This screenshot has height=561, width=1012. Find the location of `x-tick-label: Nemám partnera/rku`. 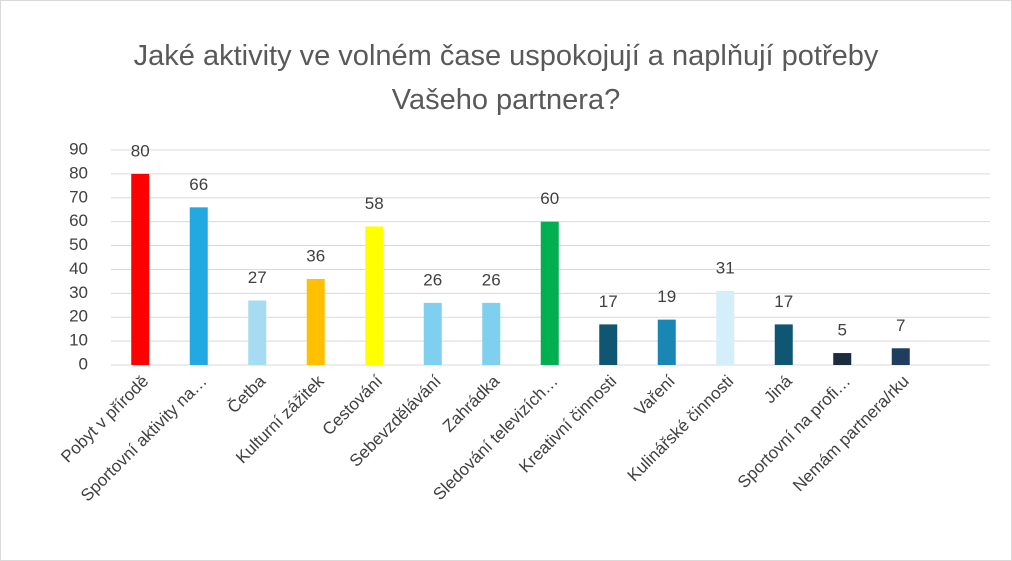

x-tick-label: Nemám partnera/rku is located at coordinates (851, 434).